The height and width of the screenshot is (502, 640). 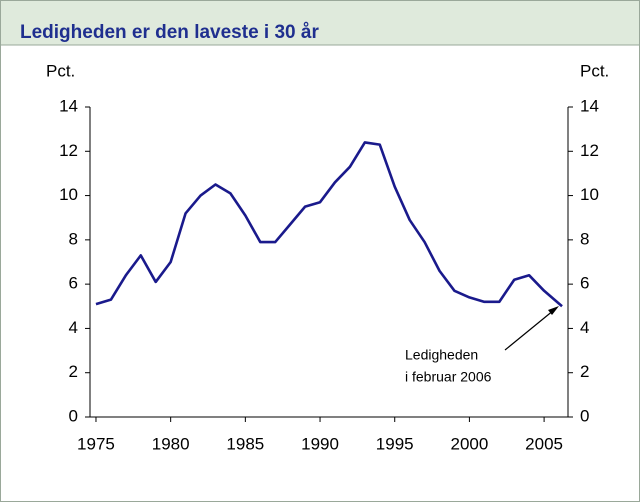 I want to click on x-tick-label: 1995, so click(x=395, y=443).